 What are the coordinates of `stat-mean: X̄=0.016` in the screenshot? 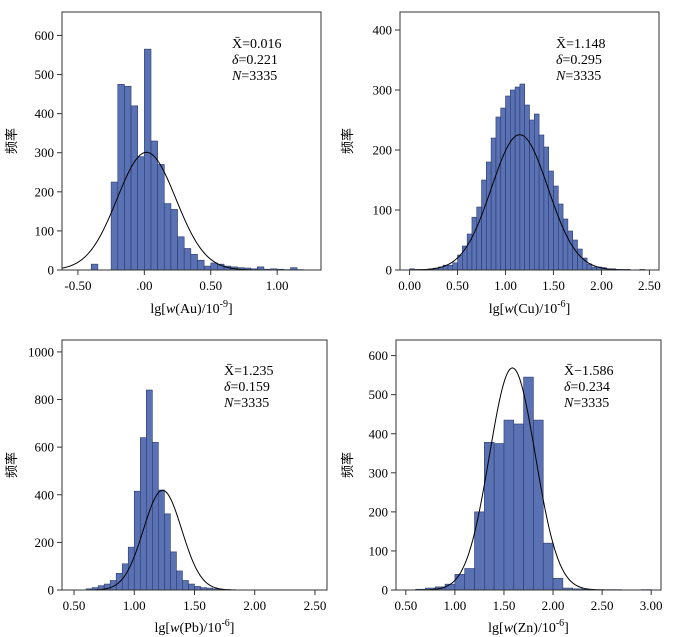 It's located at (257, 44).